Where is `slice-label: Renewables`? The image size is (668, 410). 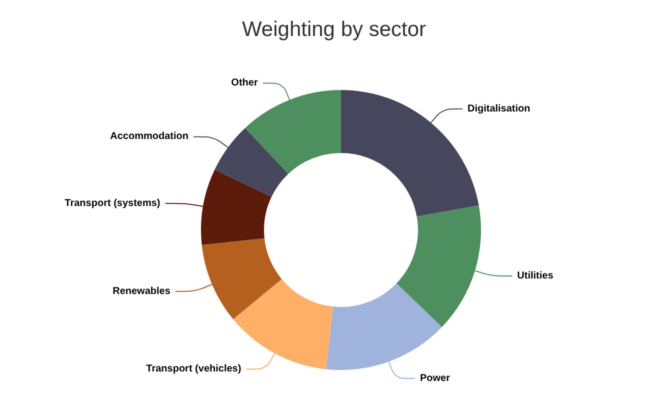
slice-label: Renewables is located at coordinates (141, 291).